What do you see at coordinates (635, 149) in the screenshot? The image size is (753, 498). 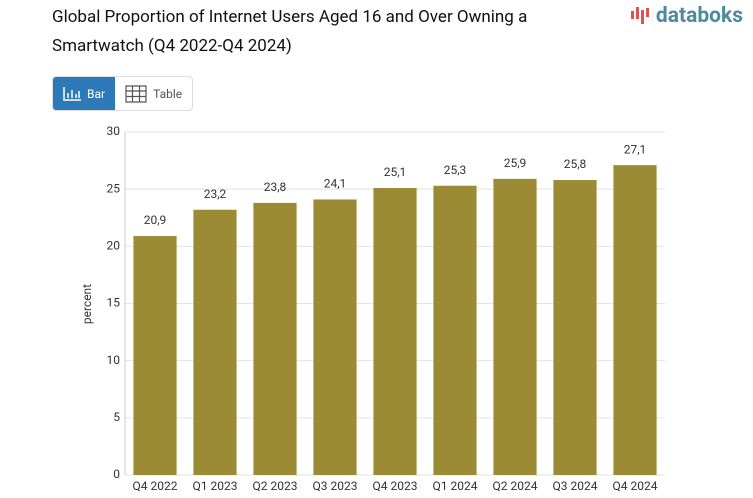 I see `data-label: 27,1` at bounding box center [635, 149].